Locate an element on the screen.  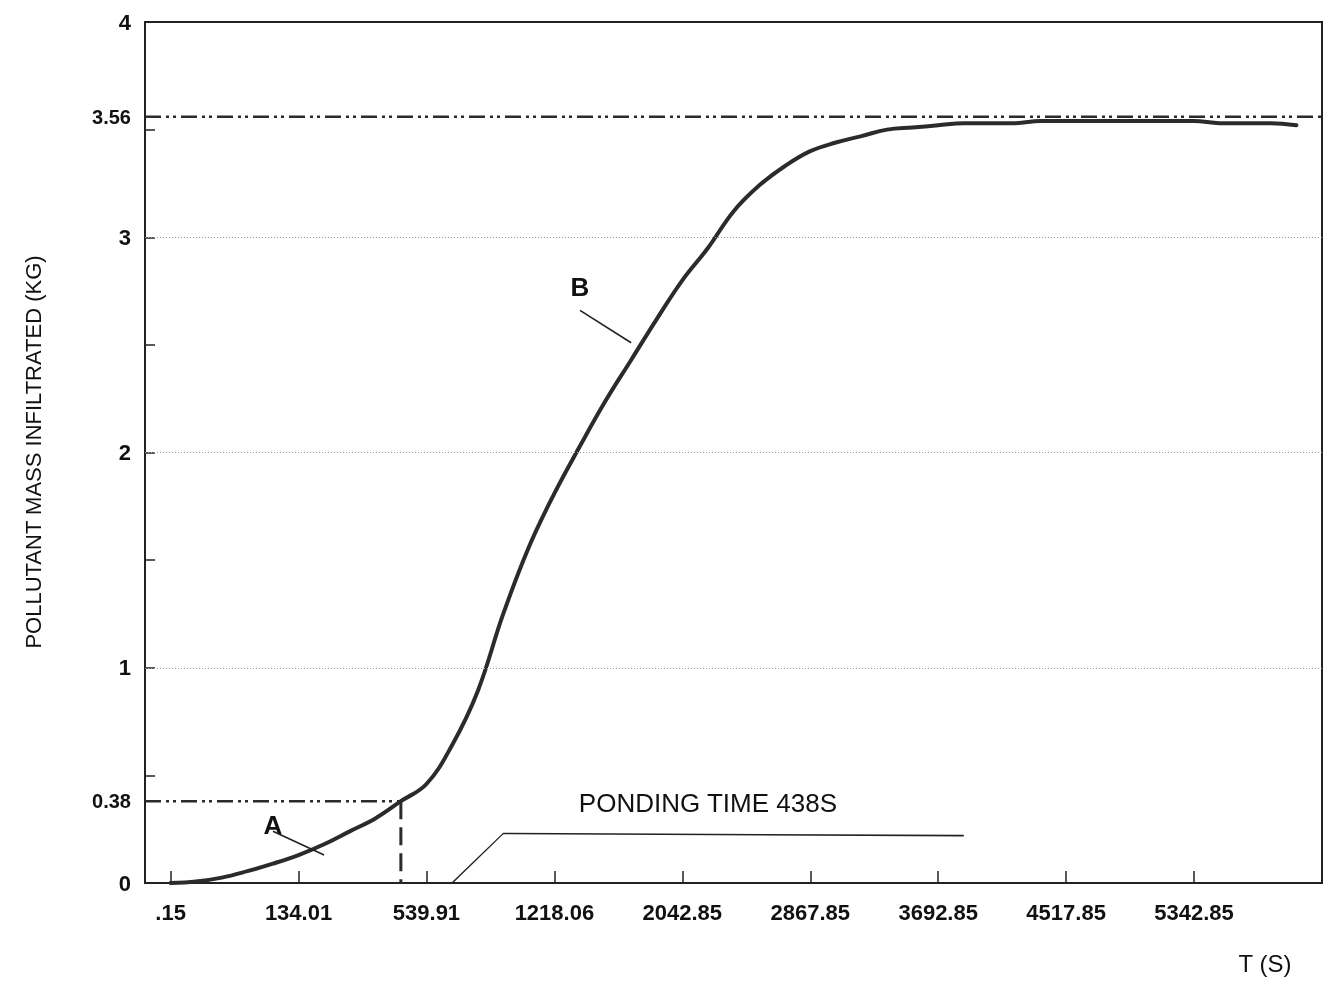
y-tick-label: 1 is located at coordinates (124, 668).